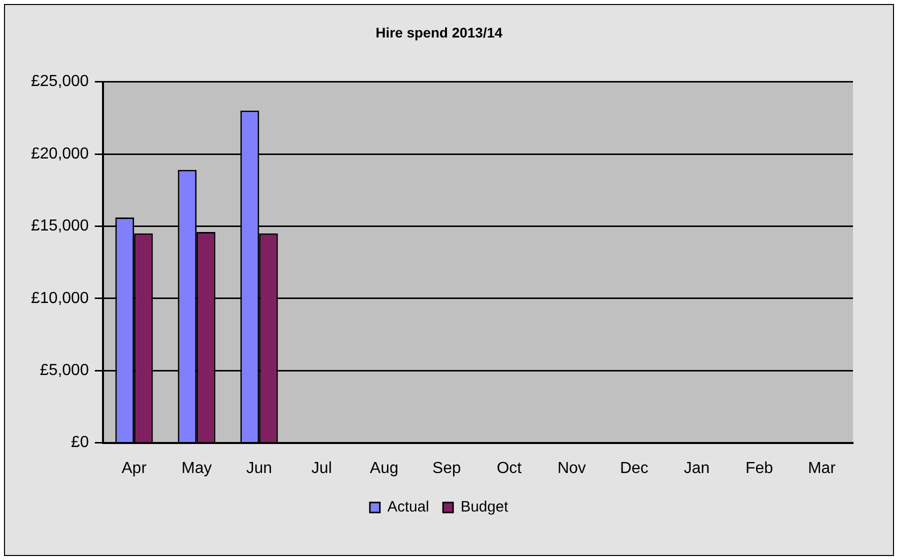  Describe the element at coordinates (59, 298) in the screenshot. I see `y-tick-label: £10,000` at that location.